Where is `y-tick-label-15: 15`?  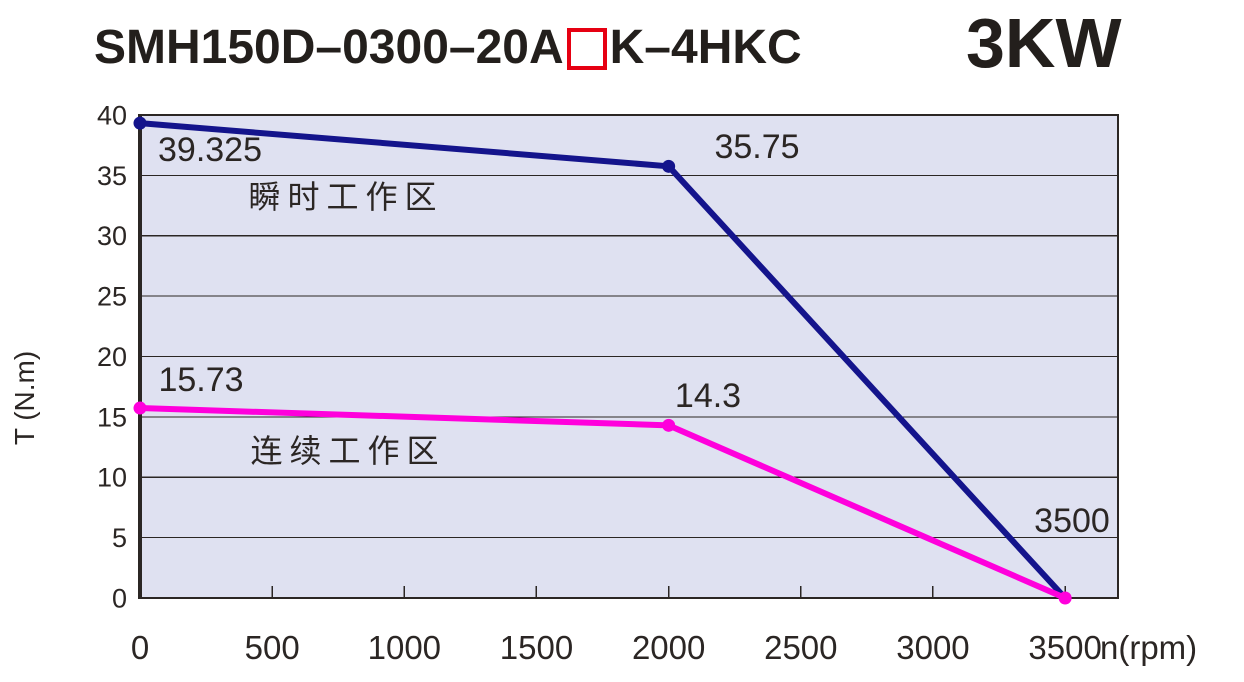 y-tick-label-15: 15 is located at coordinates (112, 417).